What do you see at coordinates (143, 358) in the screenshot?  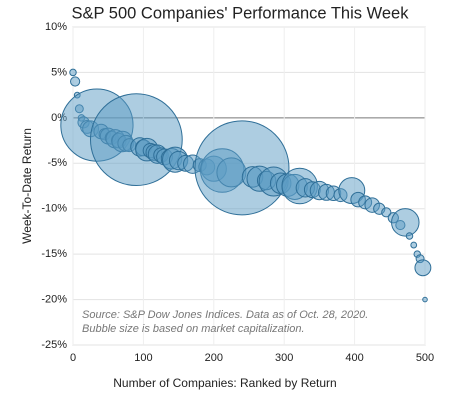 I see `x-tick-label: 100` at bounding box center [143, 358].